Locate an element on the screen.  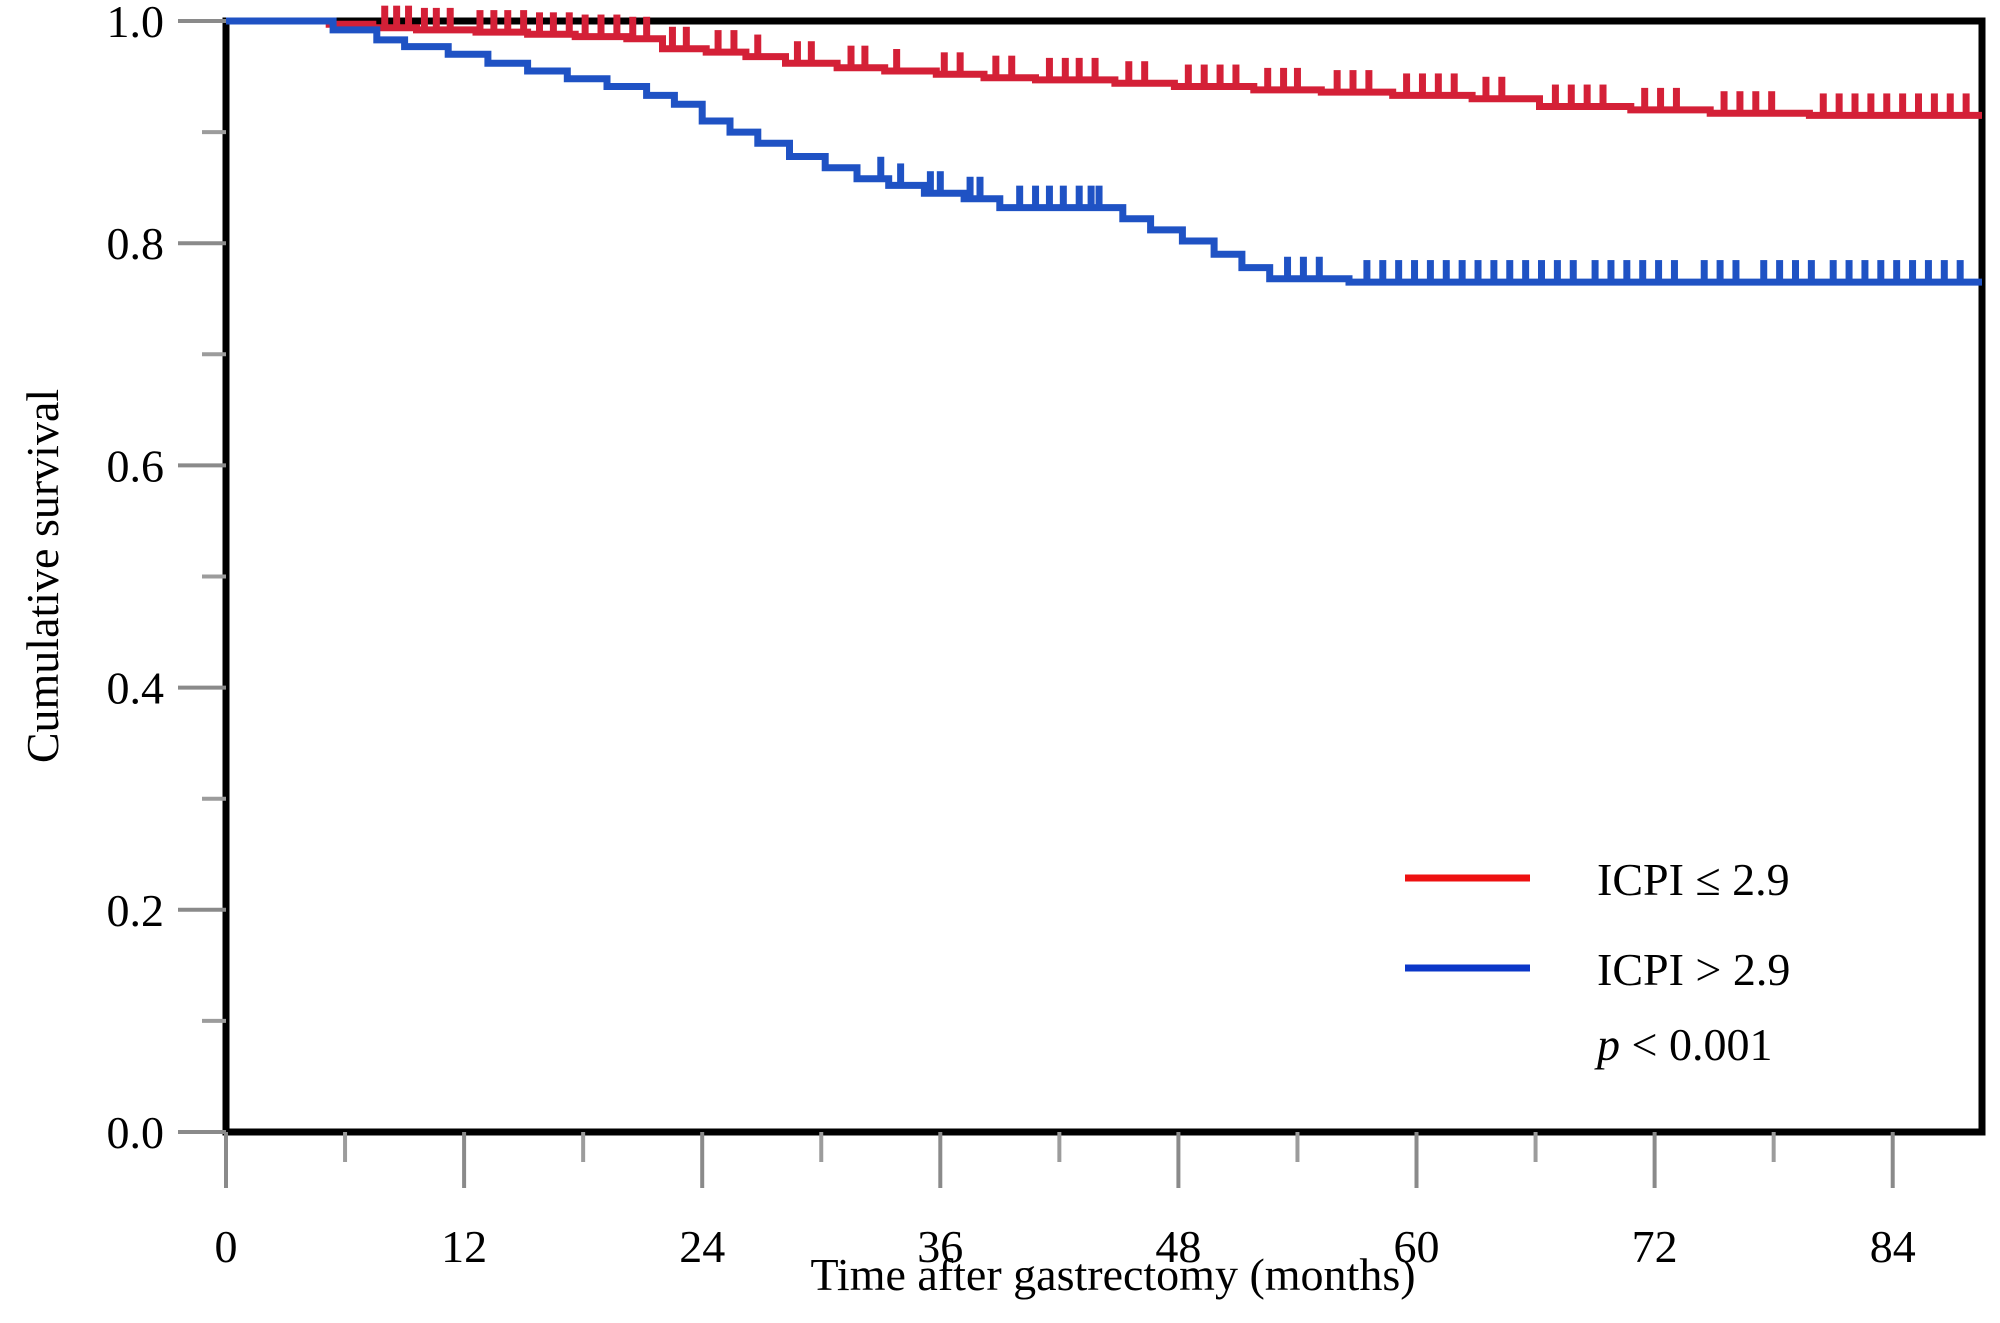
y-tick-label: 0.4 is located at coordinates (136, 688).